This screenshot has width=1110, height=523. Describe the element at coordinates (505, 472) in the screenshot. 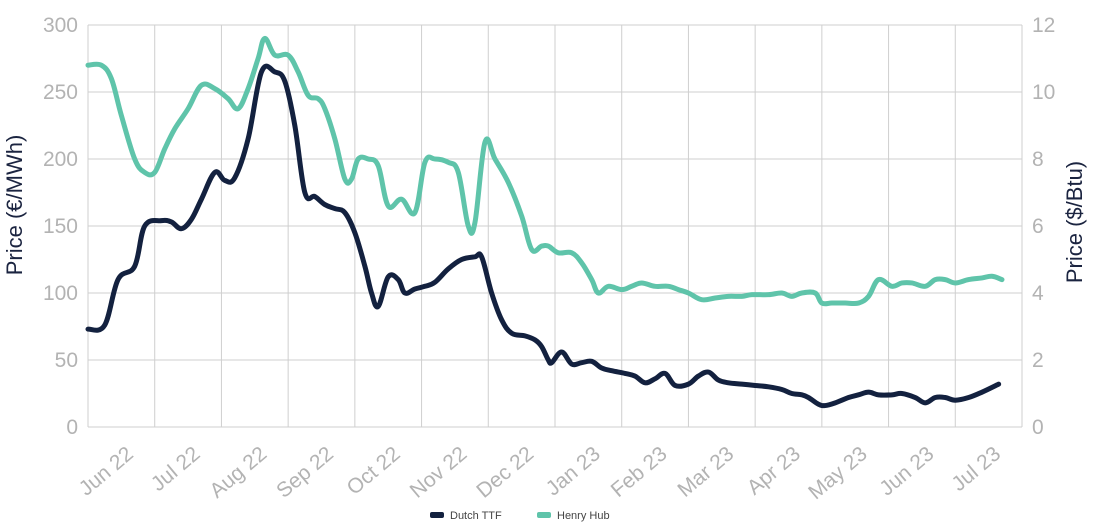

I see `x-tick-label: Dec 22` at that location.